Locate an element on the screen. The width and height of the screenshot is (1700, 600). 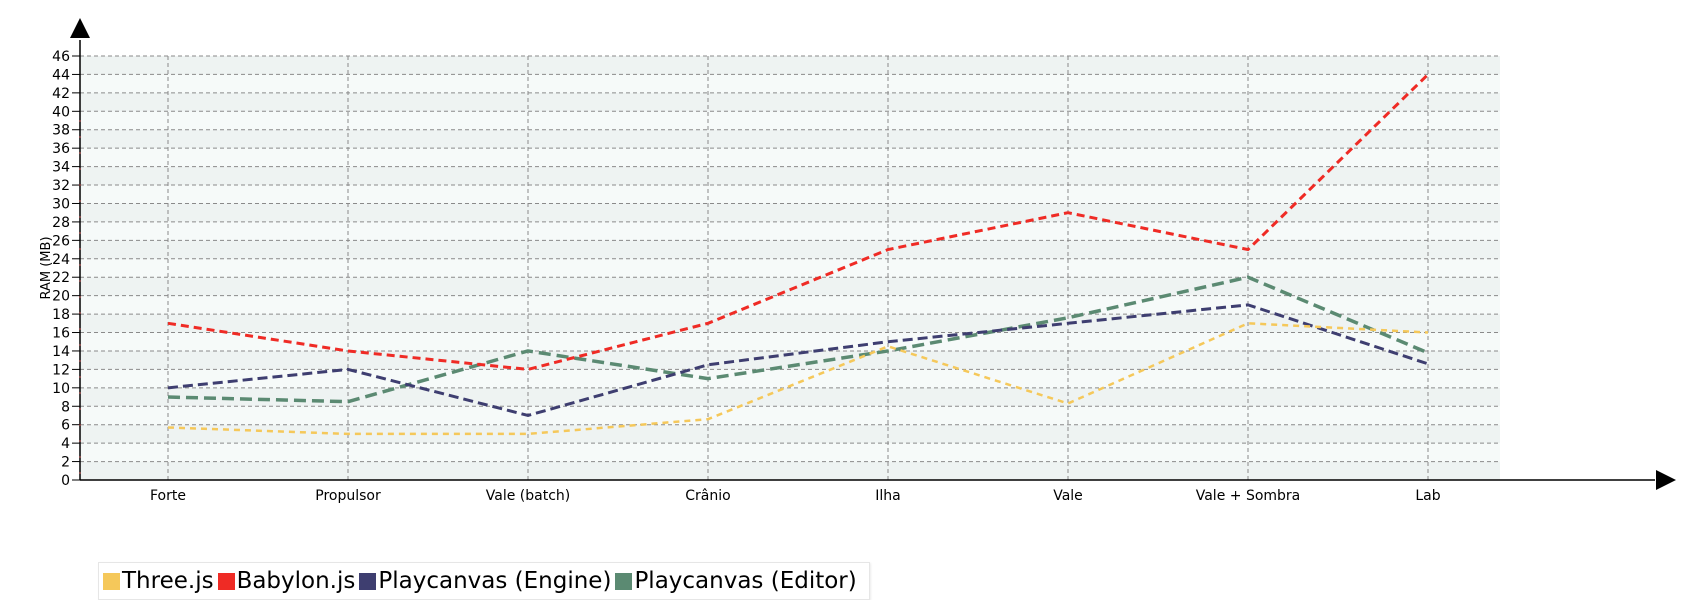
x-tick-label: Lab is located at coordinates (1427, 496).